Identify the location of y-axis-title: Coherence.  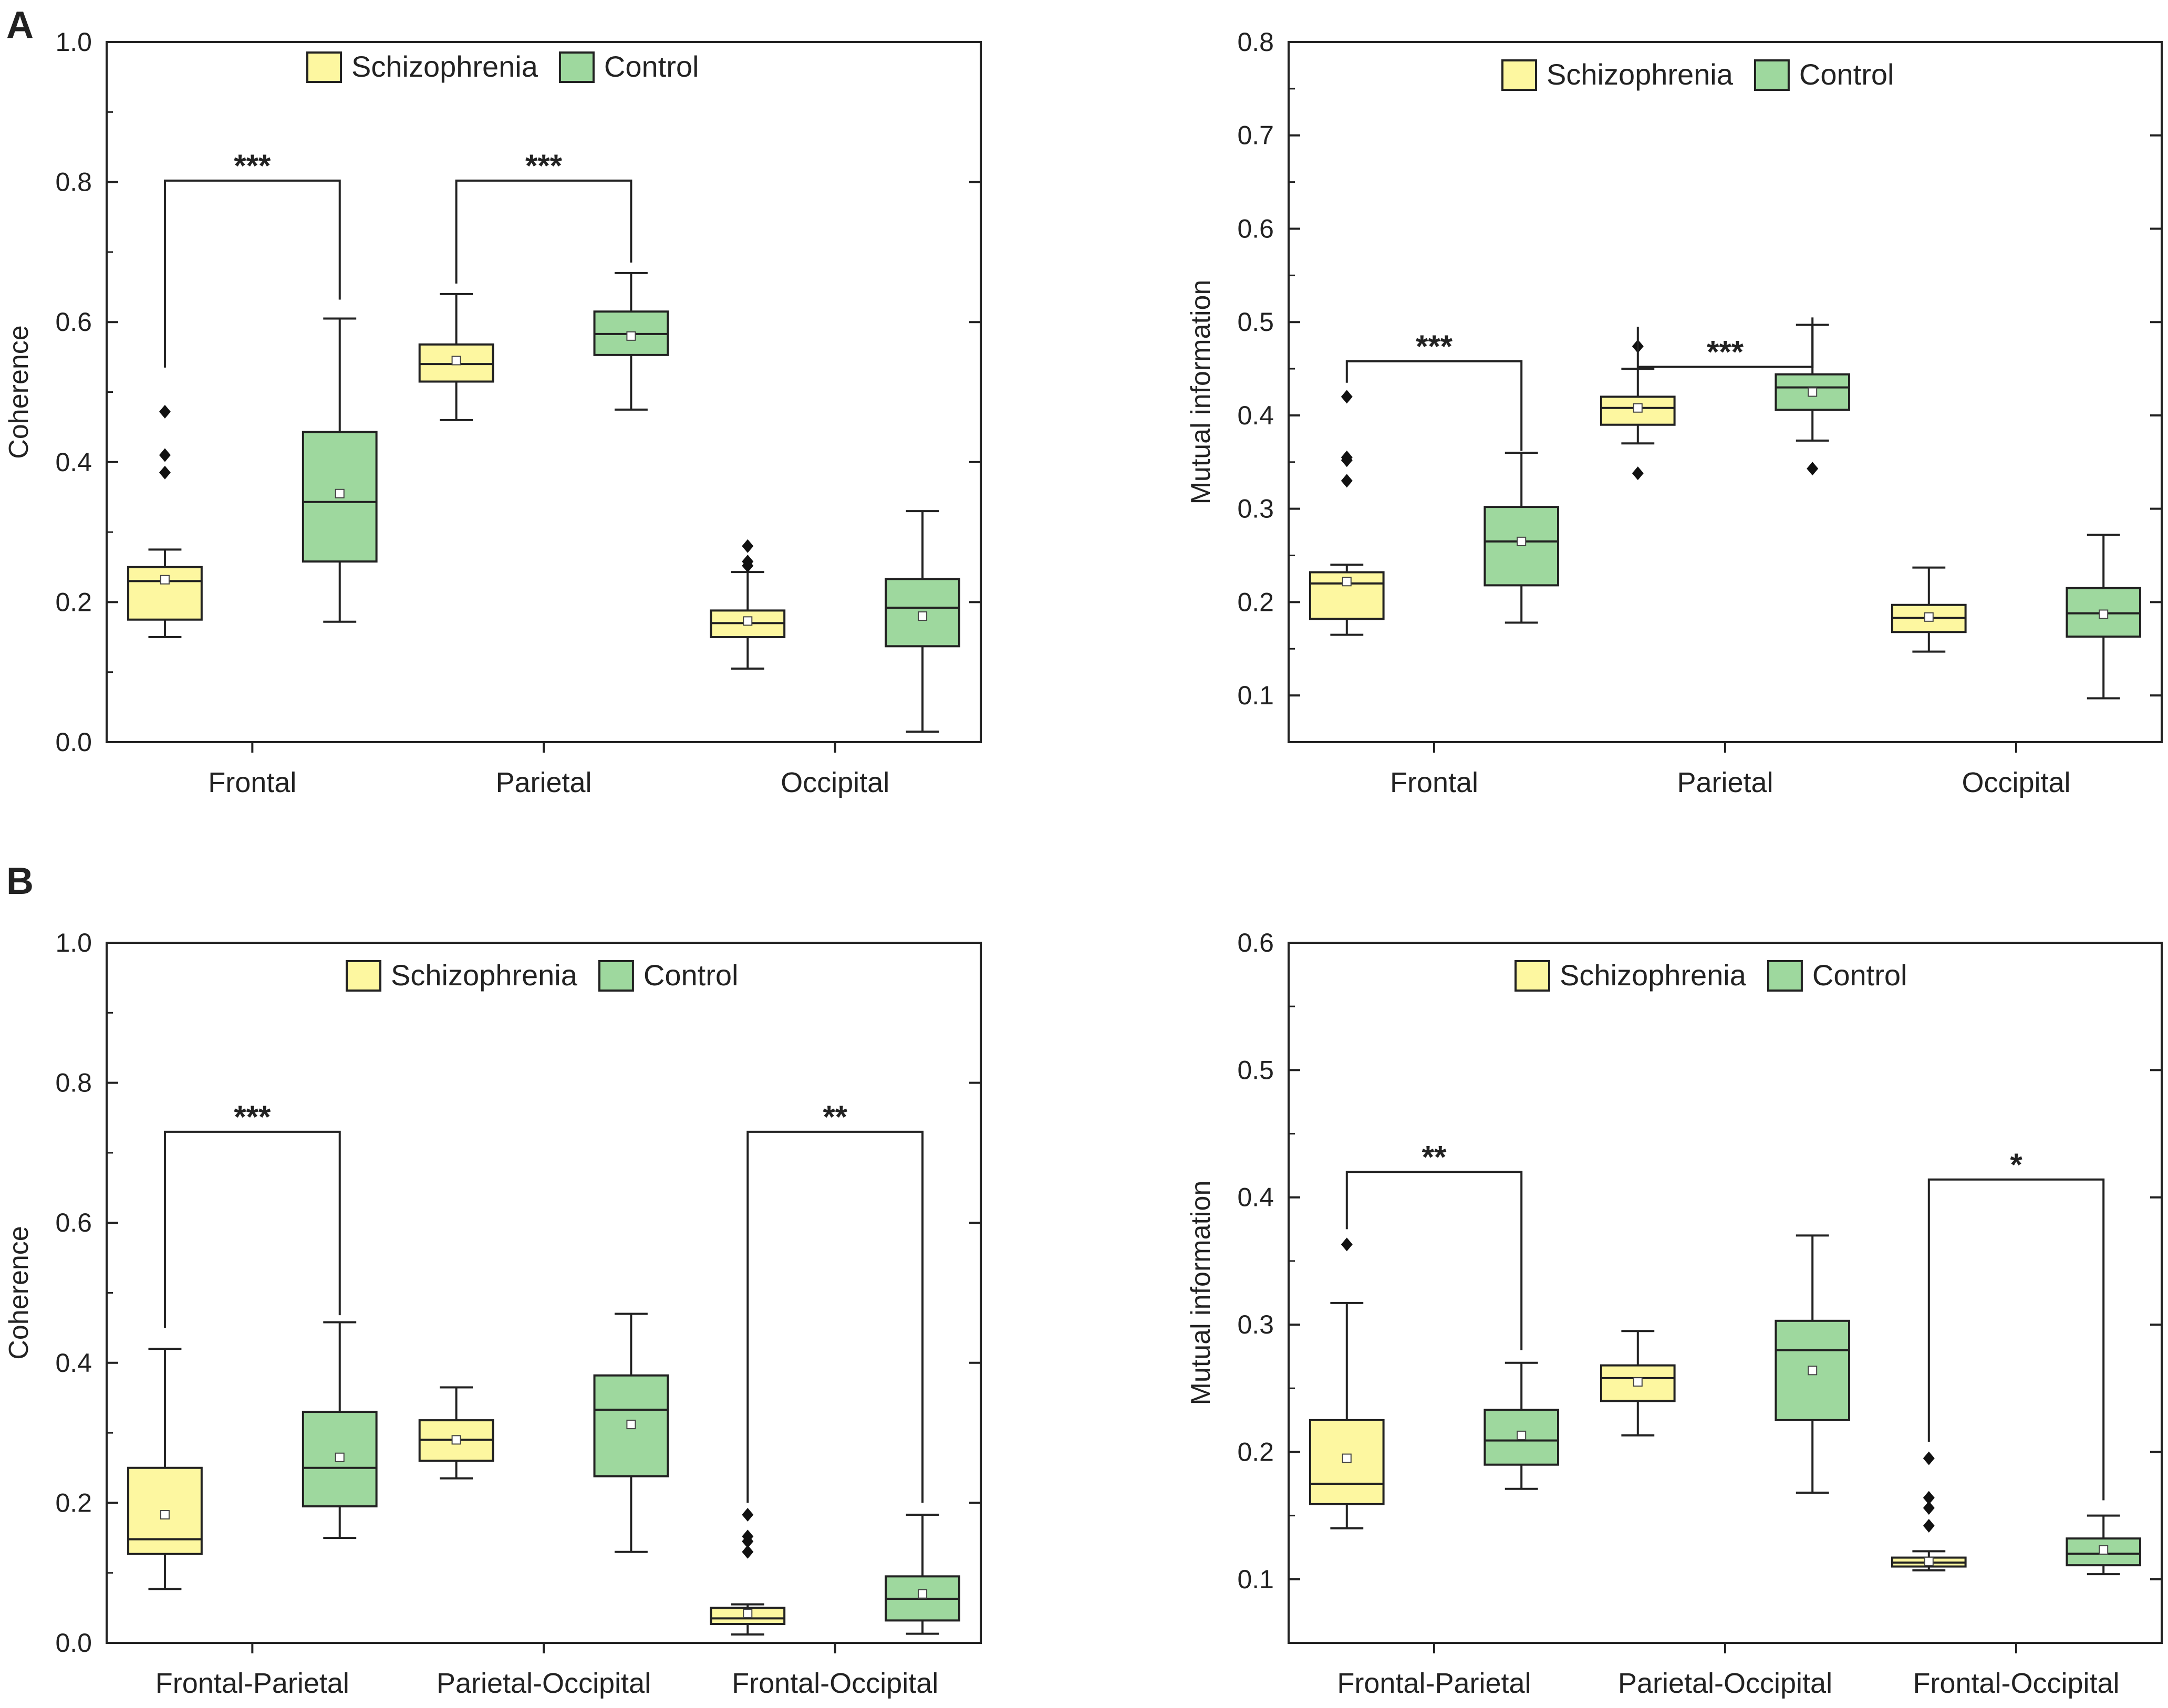
(19, 392).